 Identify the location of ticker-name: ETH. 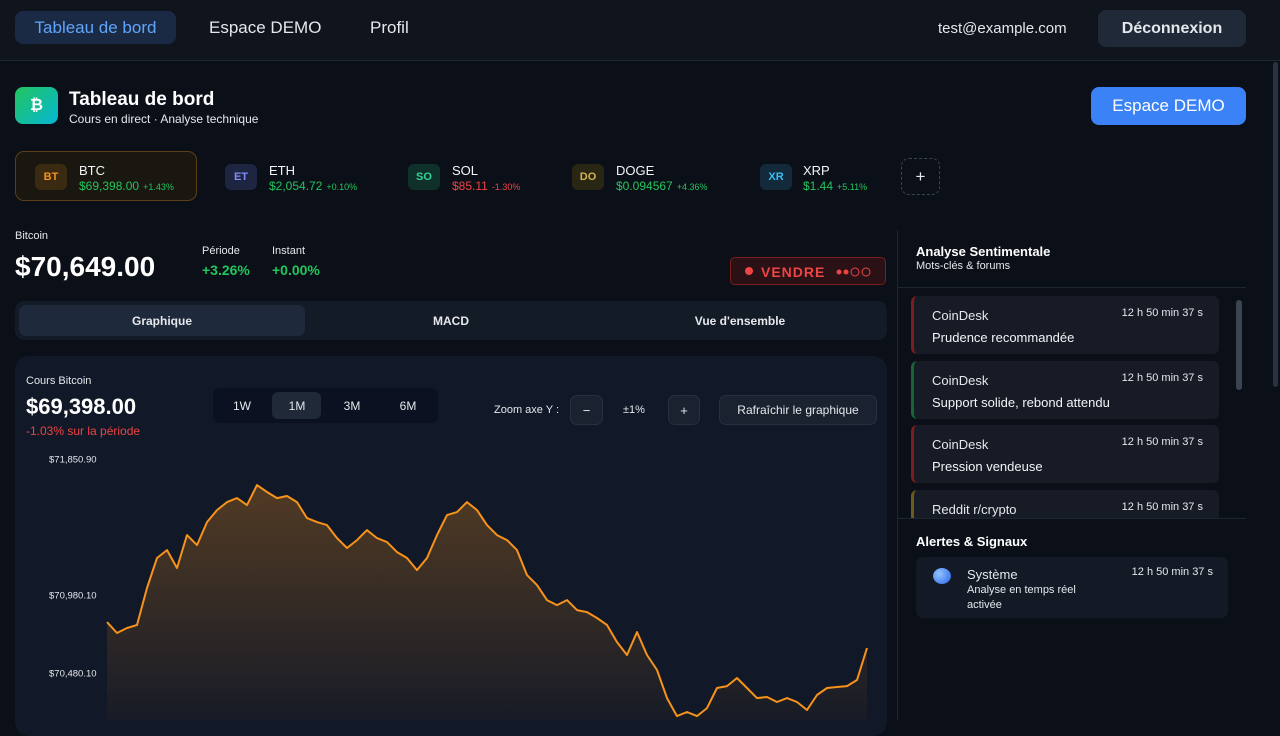
(282, 170).